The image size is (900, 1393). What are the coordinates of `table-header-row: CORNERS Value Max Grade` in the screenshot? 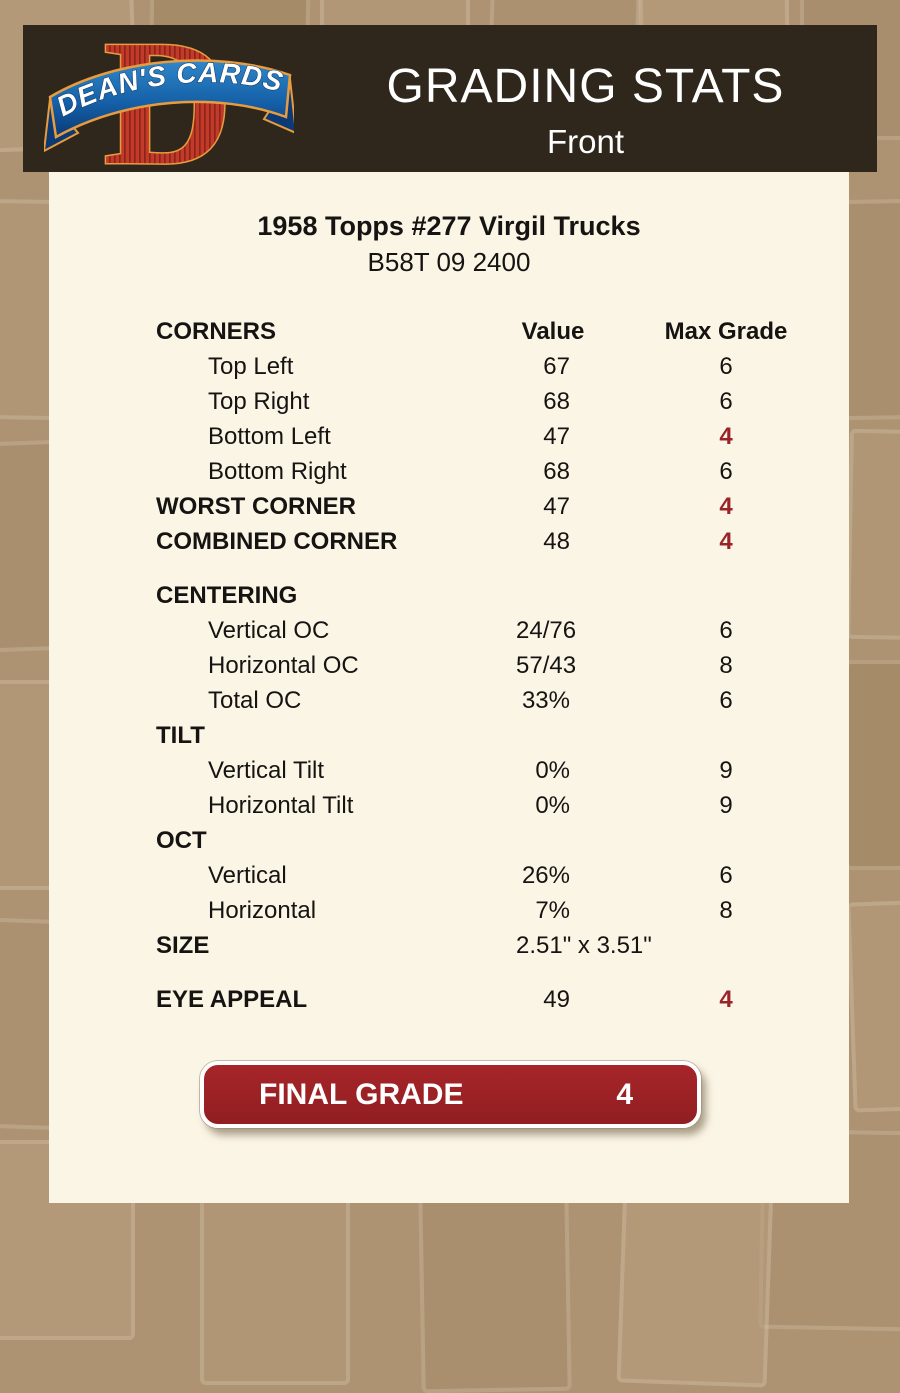 It's located at (449, 331).